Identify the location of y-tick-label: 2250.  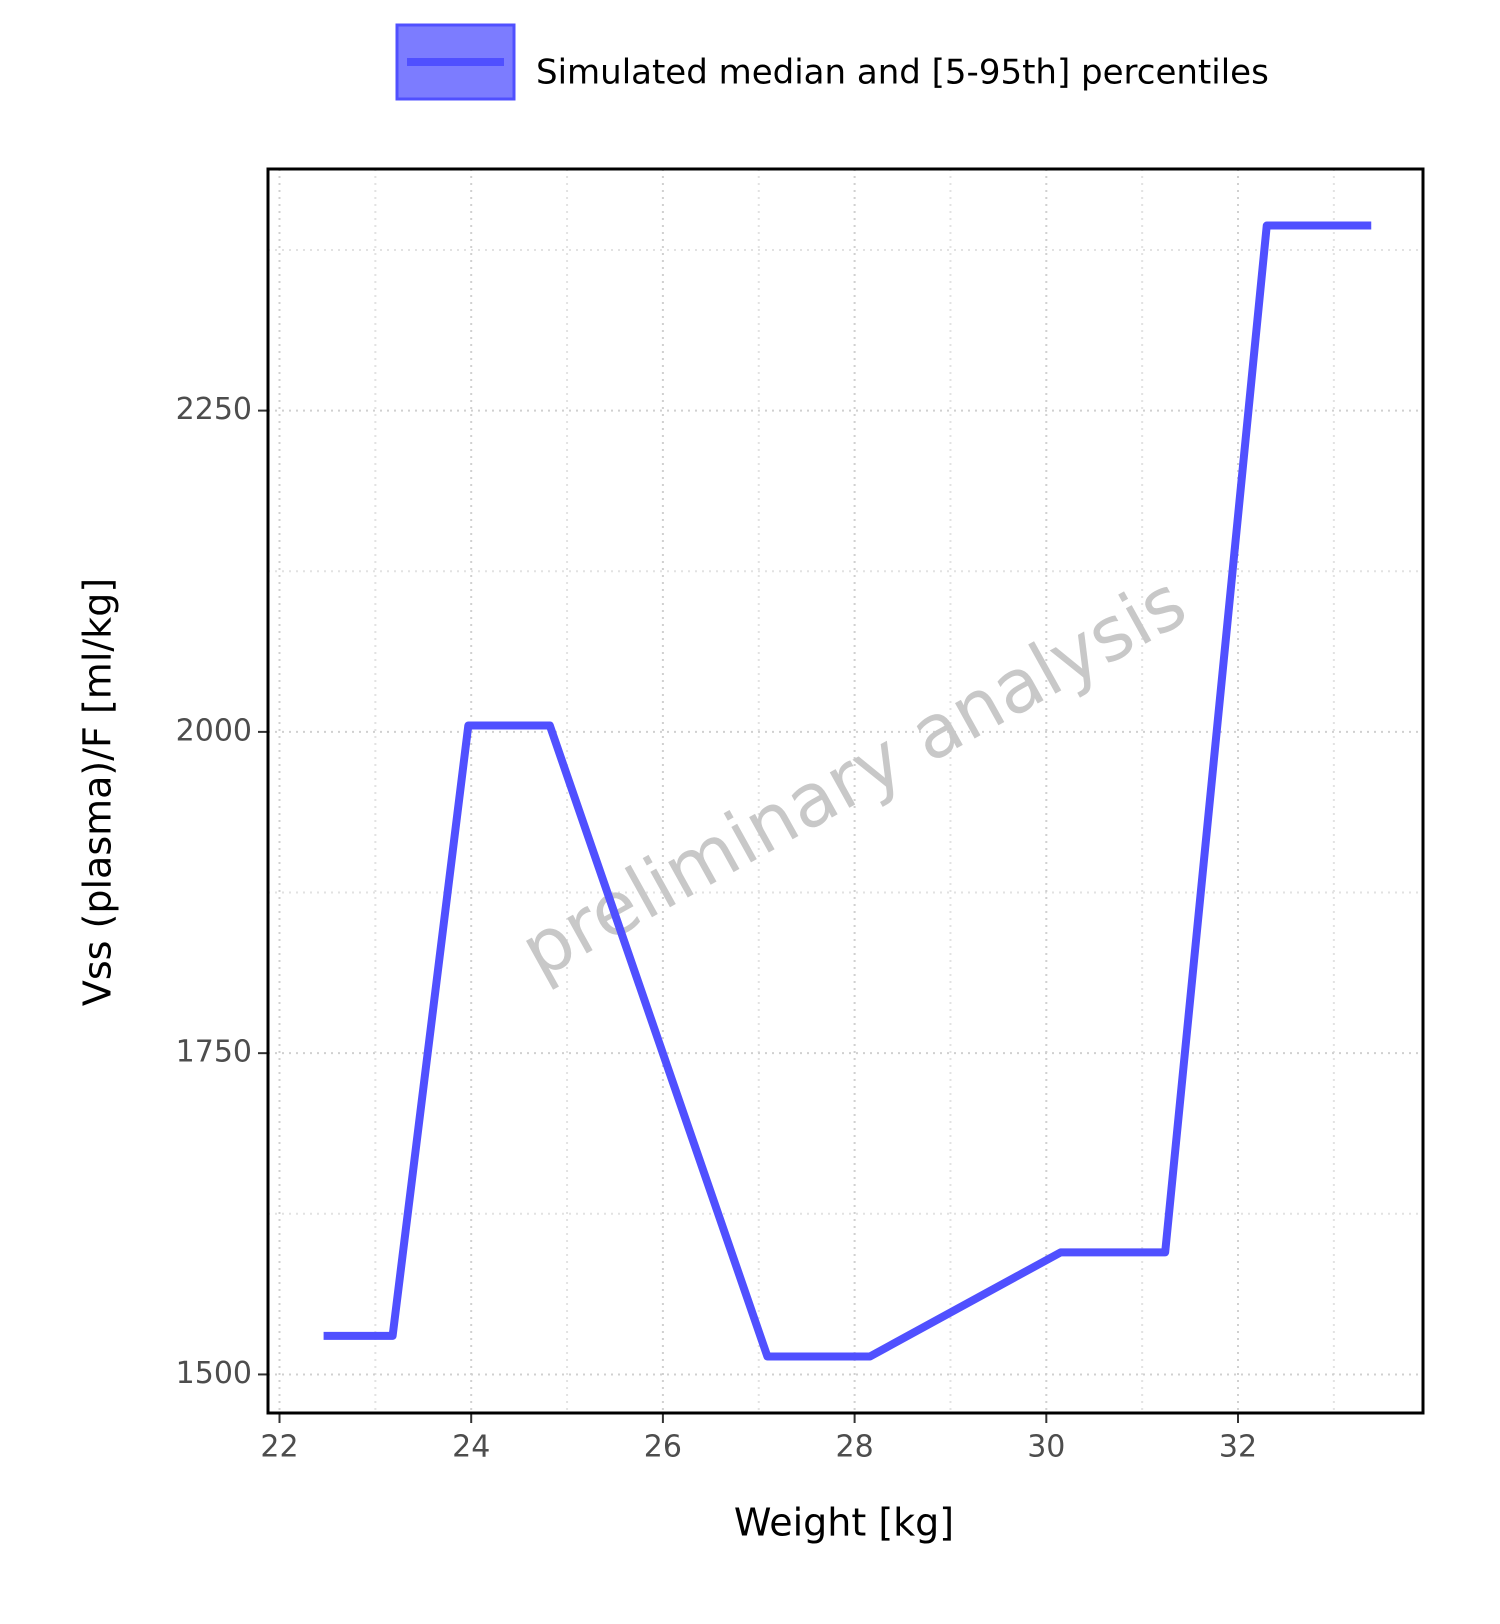
(214, 409).